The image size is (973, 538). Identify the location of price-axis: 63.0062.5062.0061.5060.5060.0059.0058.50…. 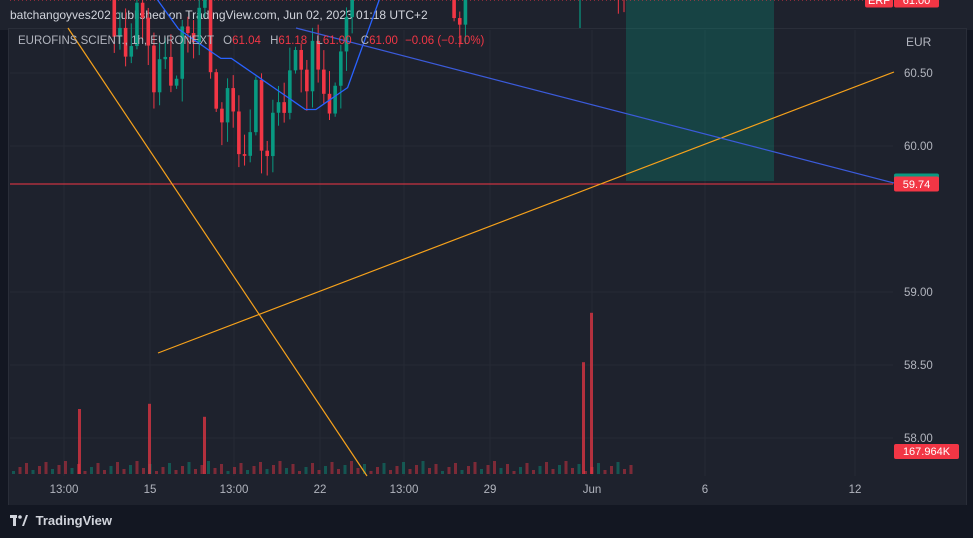
(918, 256).